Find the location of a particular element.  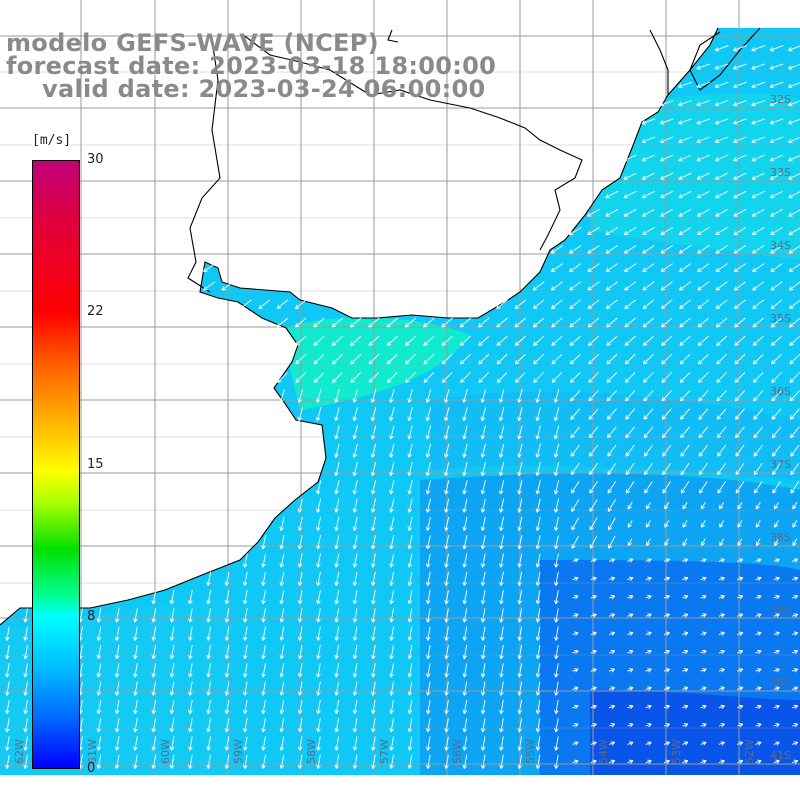

latitude-label: 32S is located at coordinates (780, 99).